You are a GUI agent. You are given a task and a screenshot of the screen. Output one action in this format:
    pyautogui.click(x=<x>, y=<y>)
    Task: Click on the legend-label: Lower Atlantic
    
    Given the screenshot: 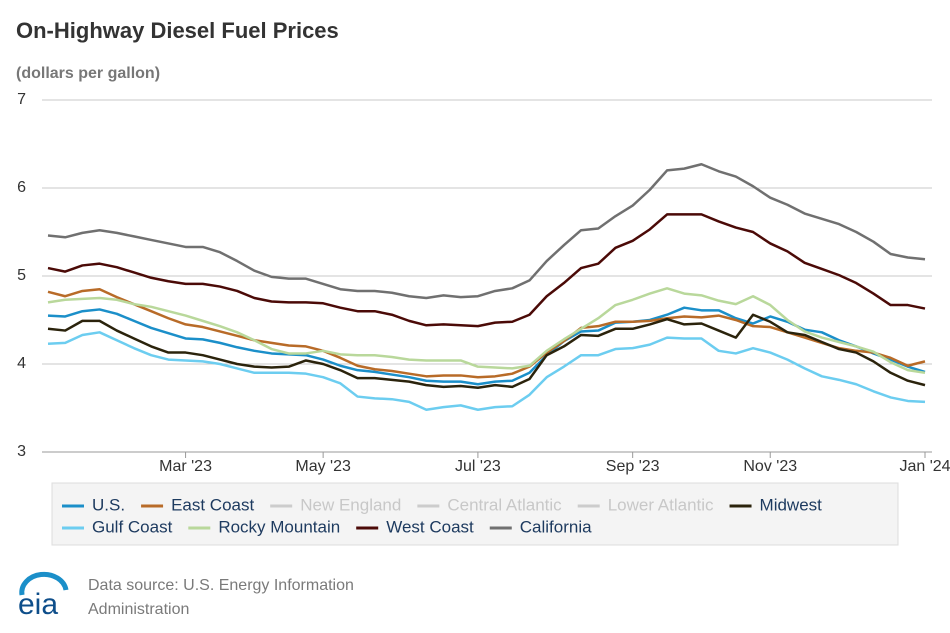 What is the action you would take?
    pyautogui.click(x=661, y=504)
    